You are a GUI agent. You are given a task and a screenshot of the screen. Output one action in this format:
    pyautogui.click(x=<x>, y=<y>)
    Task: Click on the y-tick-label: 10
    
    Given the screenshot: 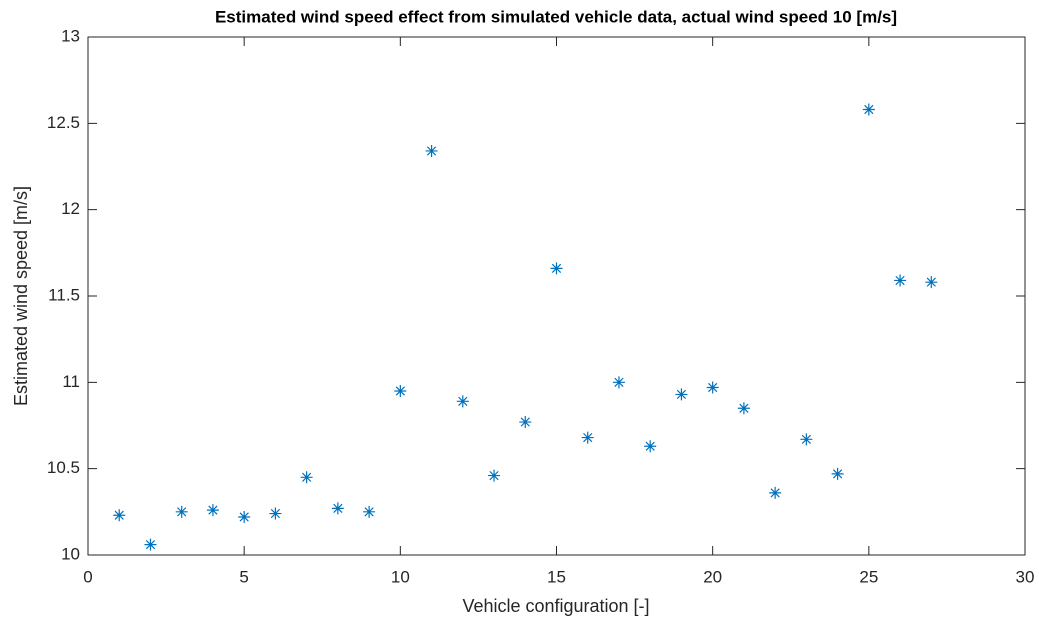 What is the action you would take?
    pyautogui.click(x=70, y=553)
    